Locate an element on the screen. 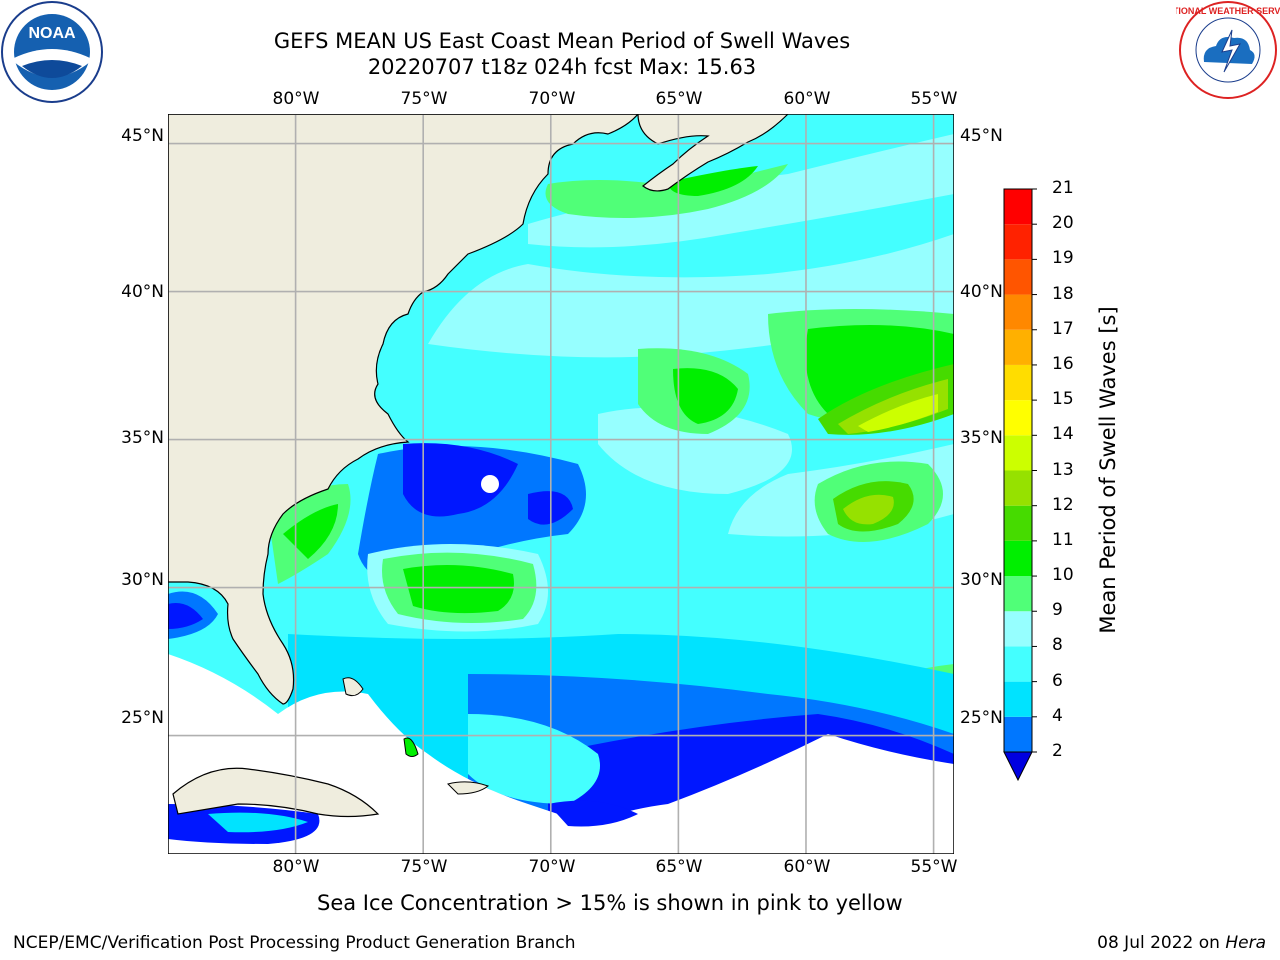 Image resolution: width=1280 pixels, height=960 pixels. colorbar-tick-label: 9 is located at coordinates (1057, 610).